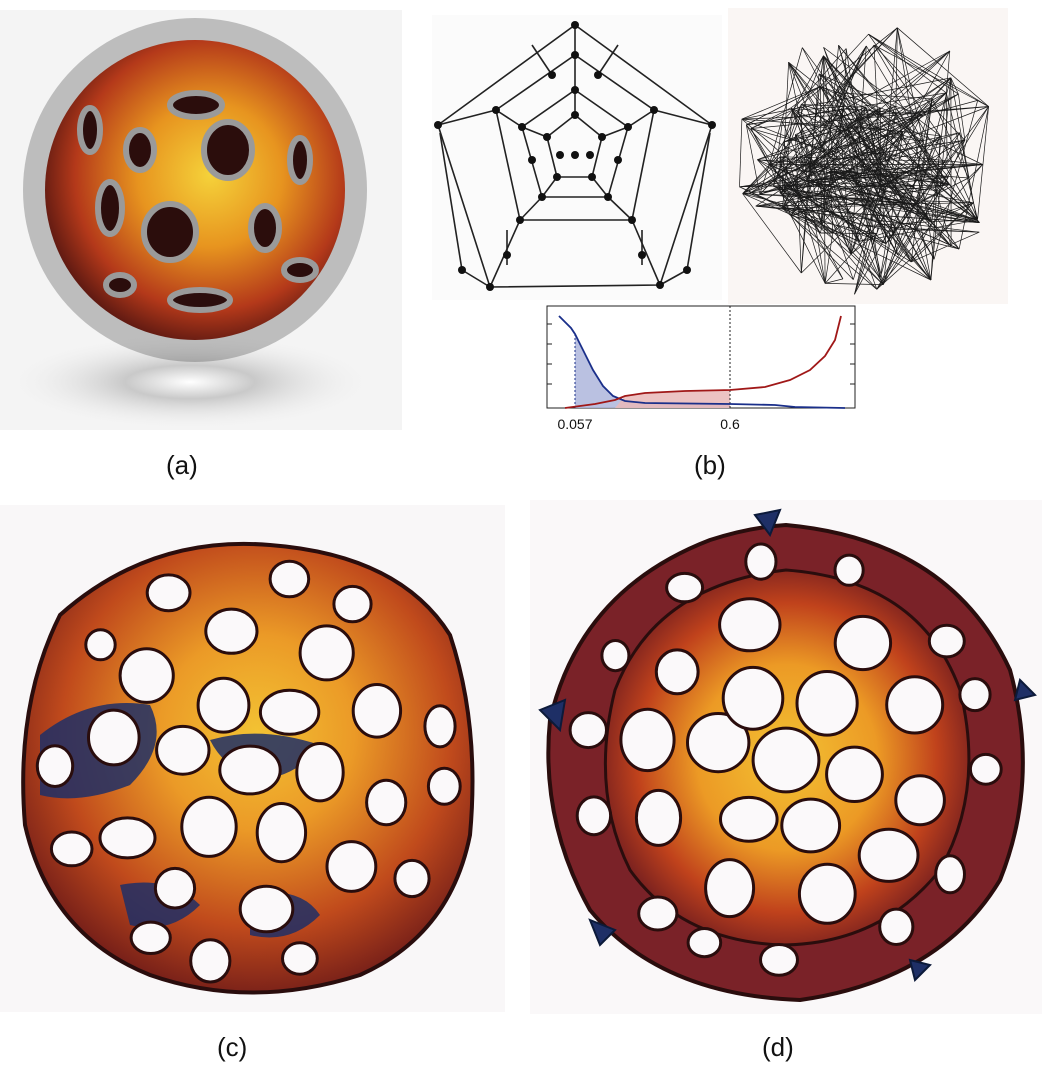 Image resolution: width=1051 pixels, height=1071 pixels. Describe the element at coordinates (652, 371) in the screenshot. I see `blue-area` at that location.